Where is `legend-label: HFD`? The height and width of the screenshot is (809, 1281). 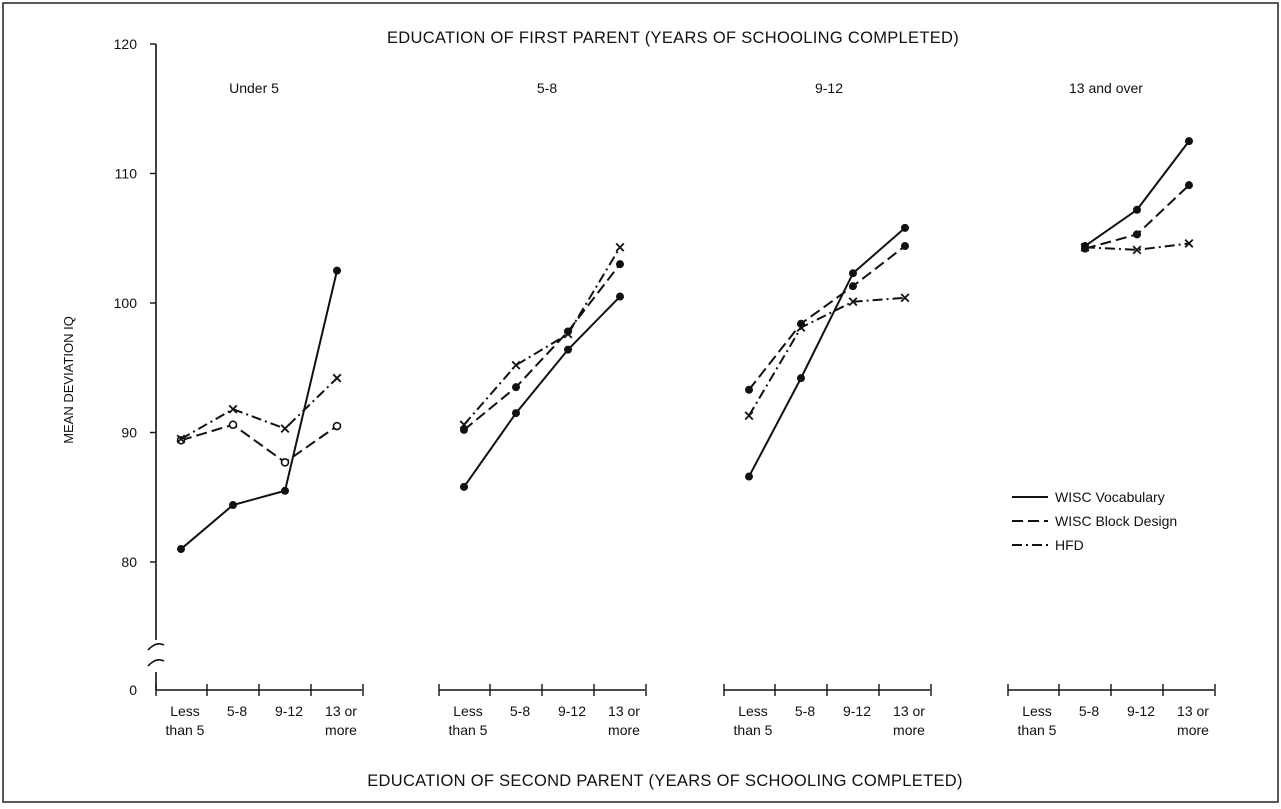
legend-label: HFD is located at coordinates (1069, 545).